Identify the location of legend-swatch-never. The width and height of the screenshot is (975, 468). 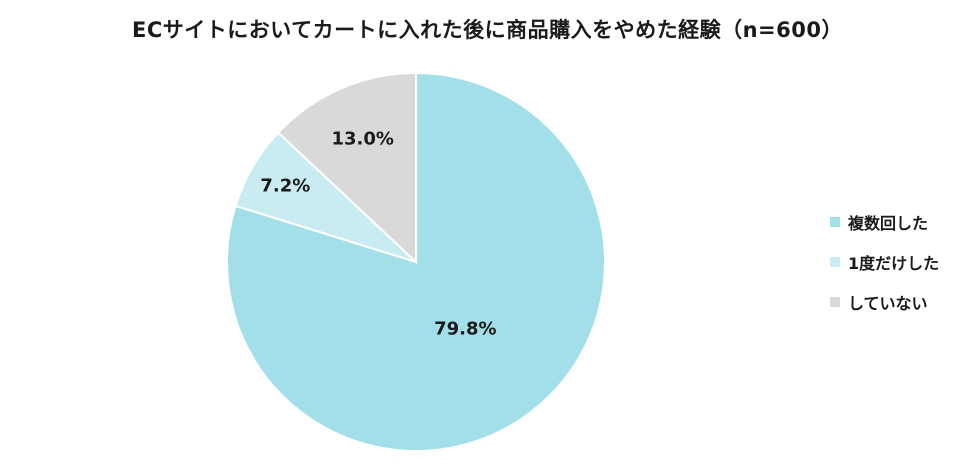
(835, 302).